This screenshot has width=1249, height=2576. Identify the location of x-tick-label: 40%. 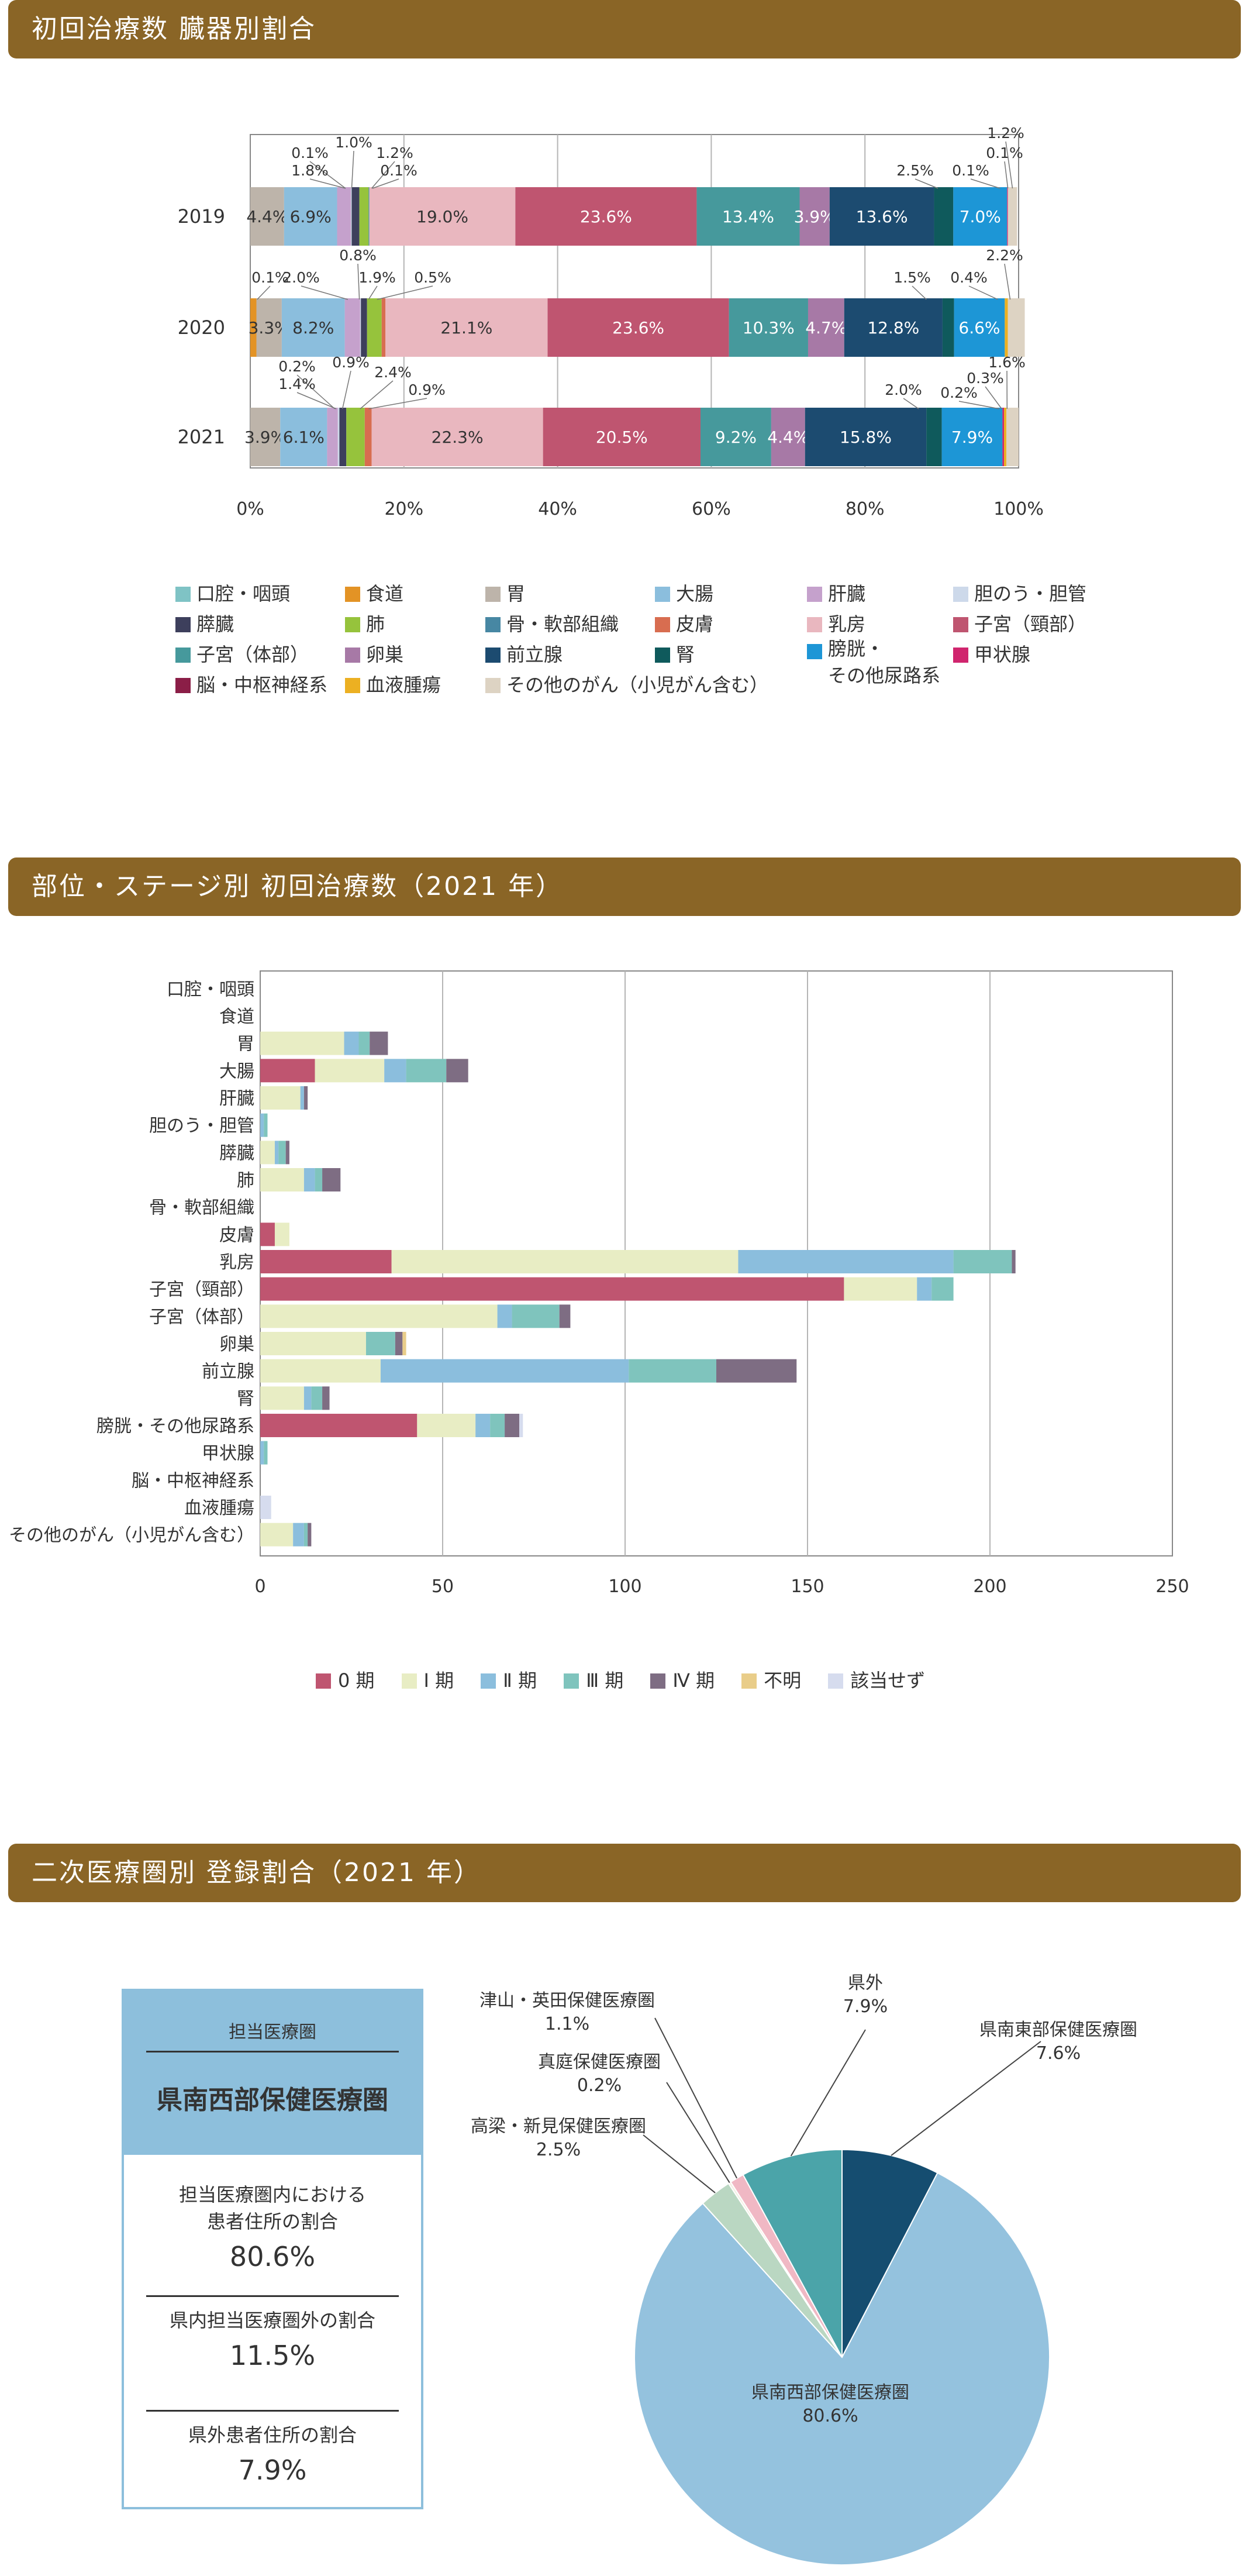
(557, 509).